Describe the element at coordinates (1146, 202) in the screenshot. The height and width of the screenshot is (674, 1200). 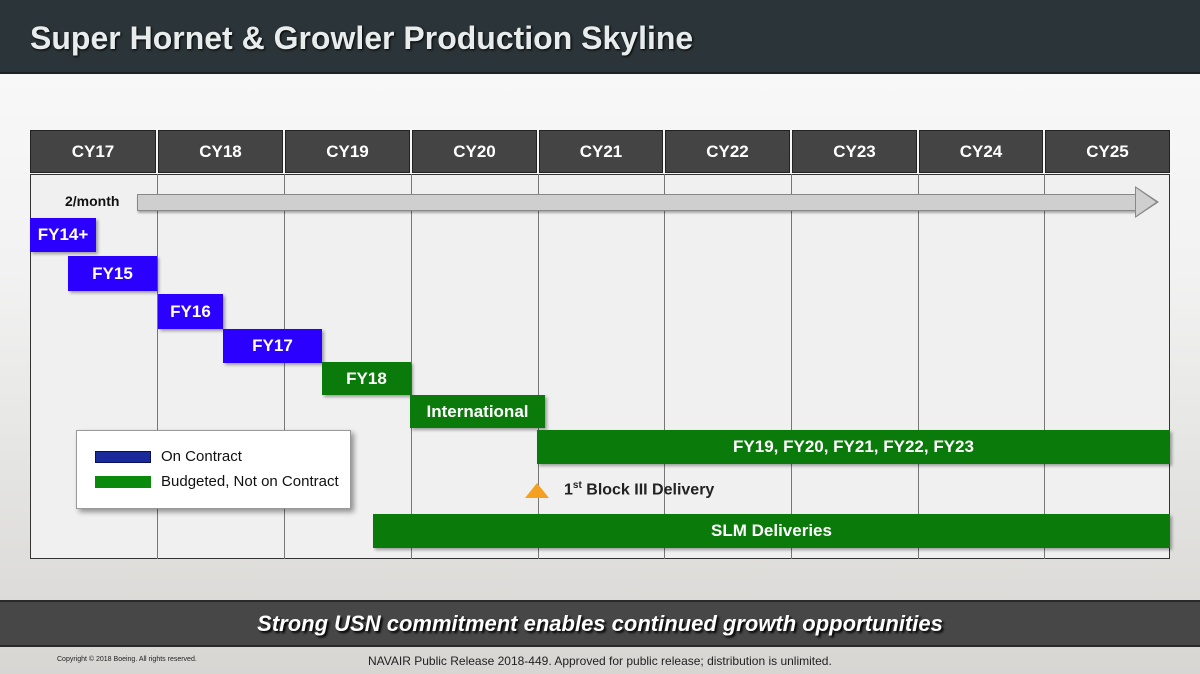
I see `arrow-head-fill` at that location.